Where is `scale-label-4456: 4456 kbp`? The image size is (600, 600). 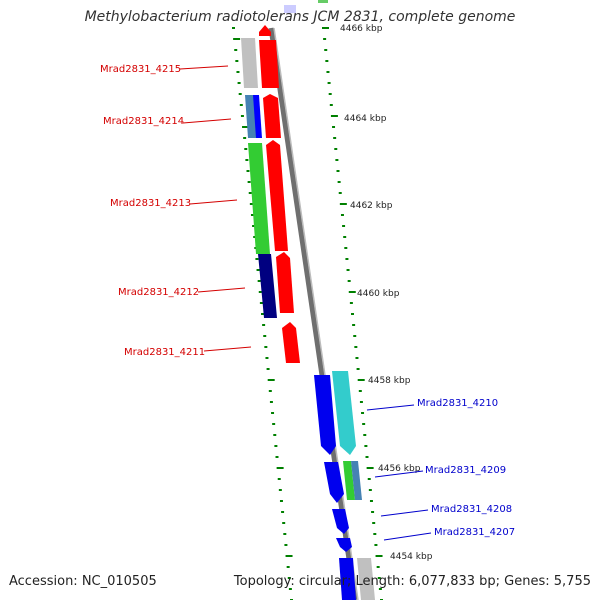
scale-label-4456: 4456 kbp is located at coordinates (399, 469).